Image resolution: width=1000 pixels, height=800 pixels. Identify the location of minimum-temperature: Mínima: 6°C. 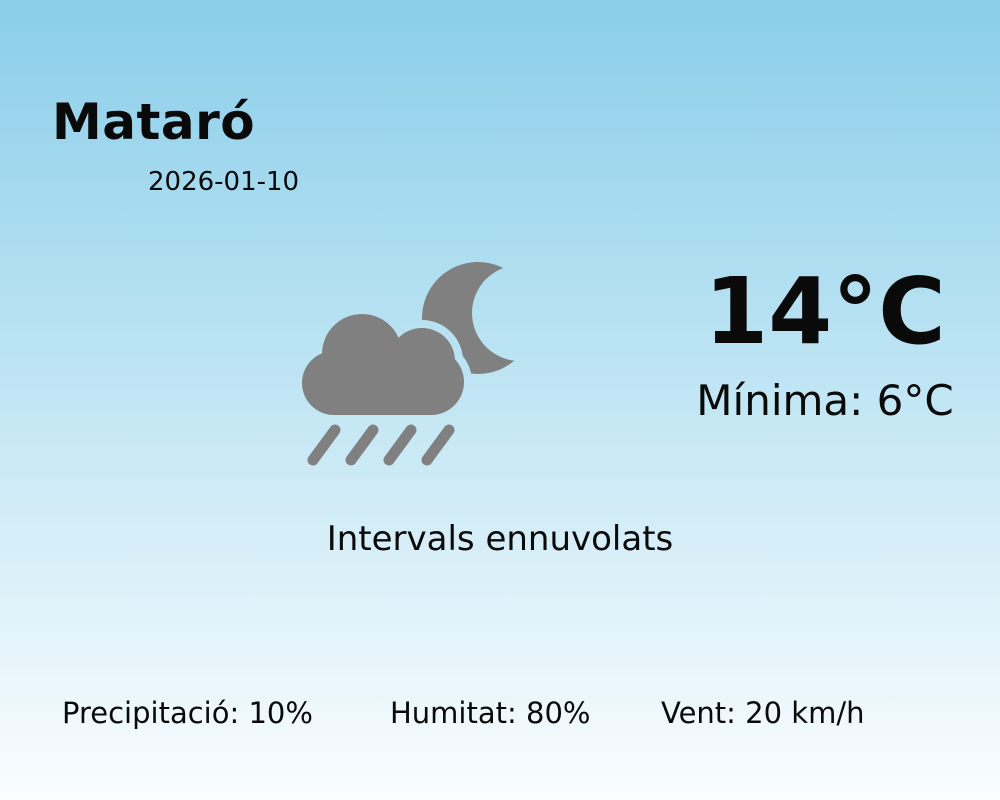
(825, 400).